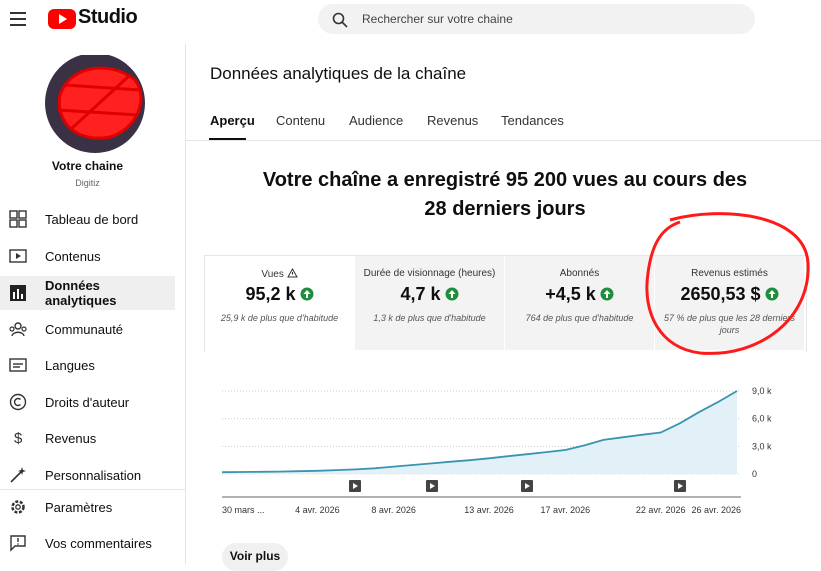  Describe the element at coordinates (84, 329) in the screenshot. I see `nav-label: Communauté` at that location.